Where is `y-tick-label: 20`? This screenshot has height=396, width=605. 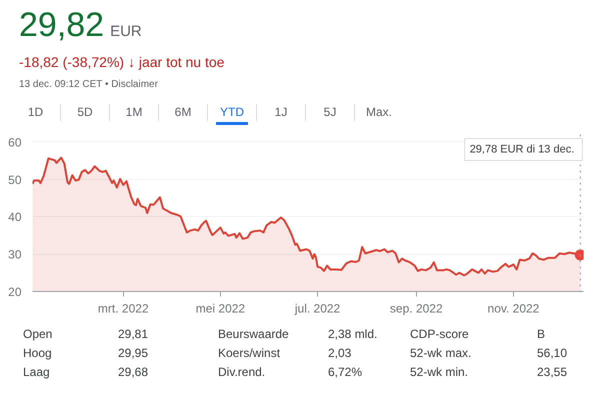
y-tick-label: 20 is located at coordinates (15, 292).